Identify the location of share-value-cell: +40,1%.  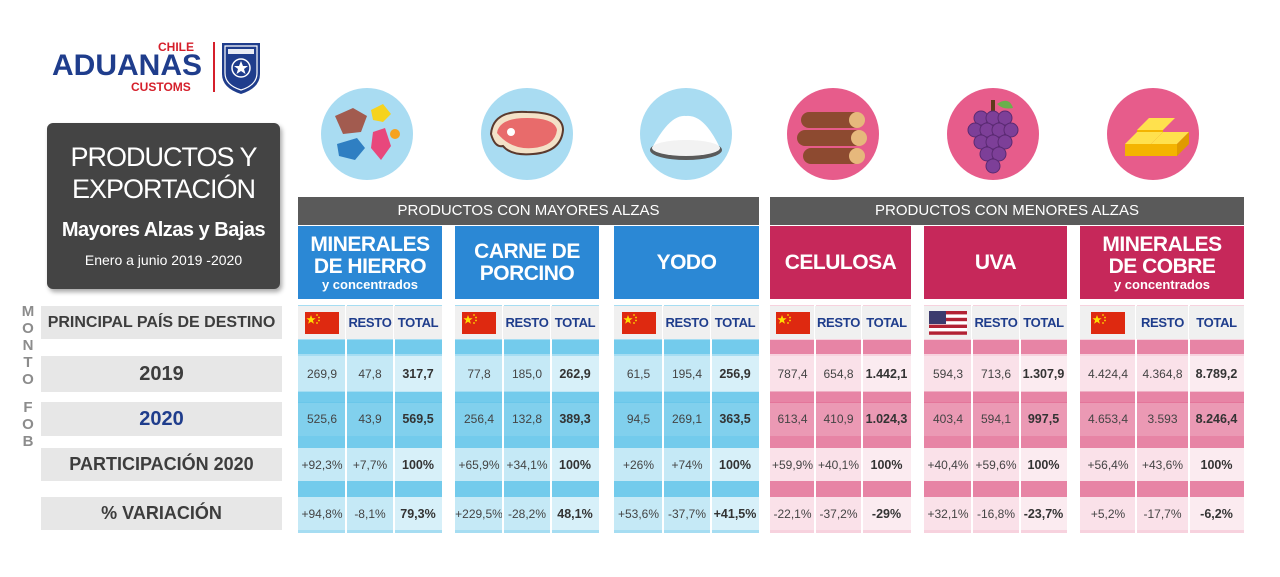
(838, 464).